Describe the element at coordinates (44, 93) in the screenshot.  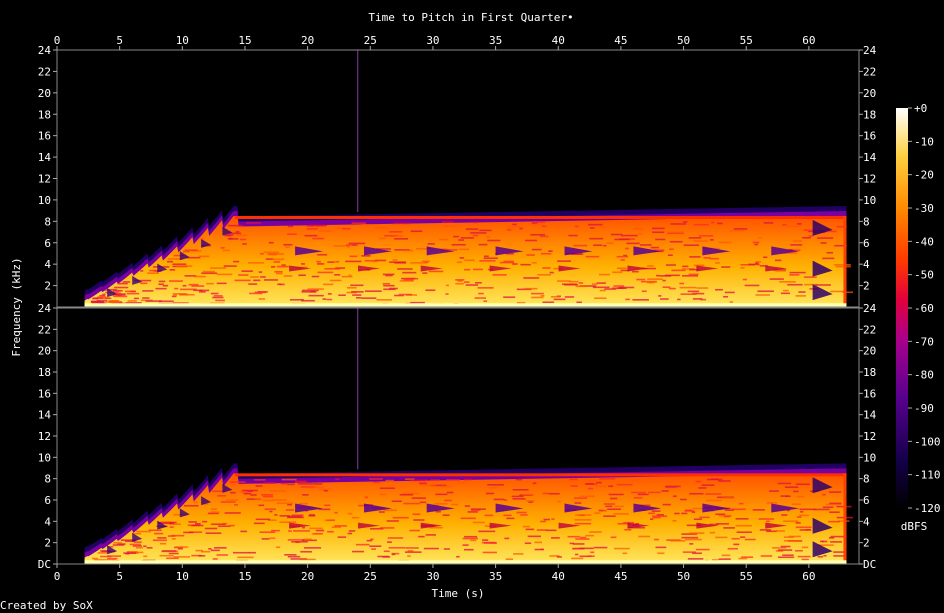
I see `y-tick-label: 20` at that location.